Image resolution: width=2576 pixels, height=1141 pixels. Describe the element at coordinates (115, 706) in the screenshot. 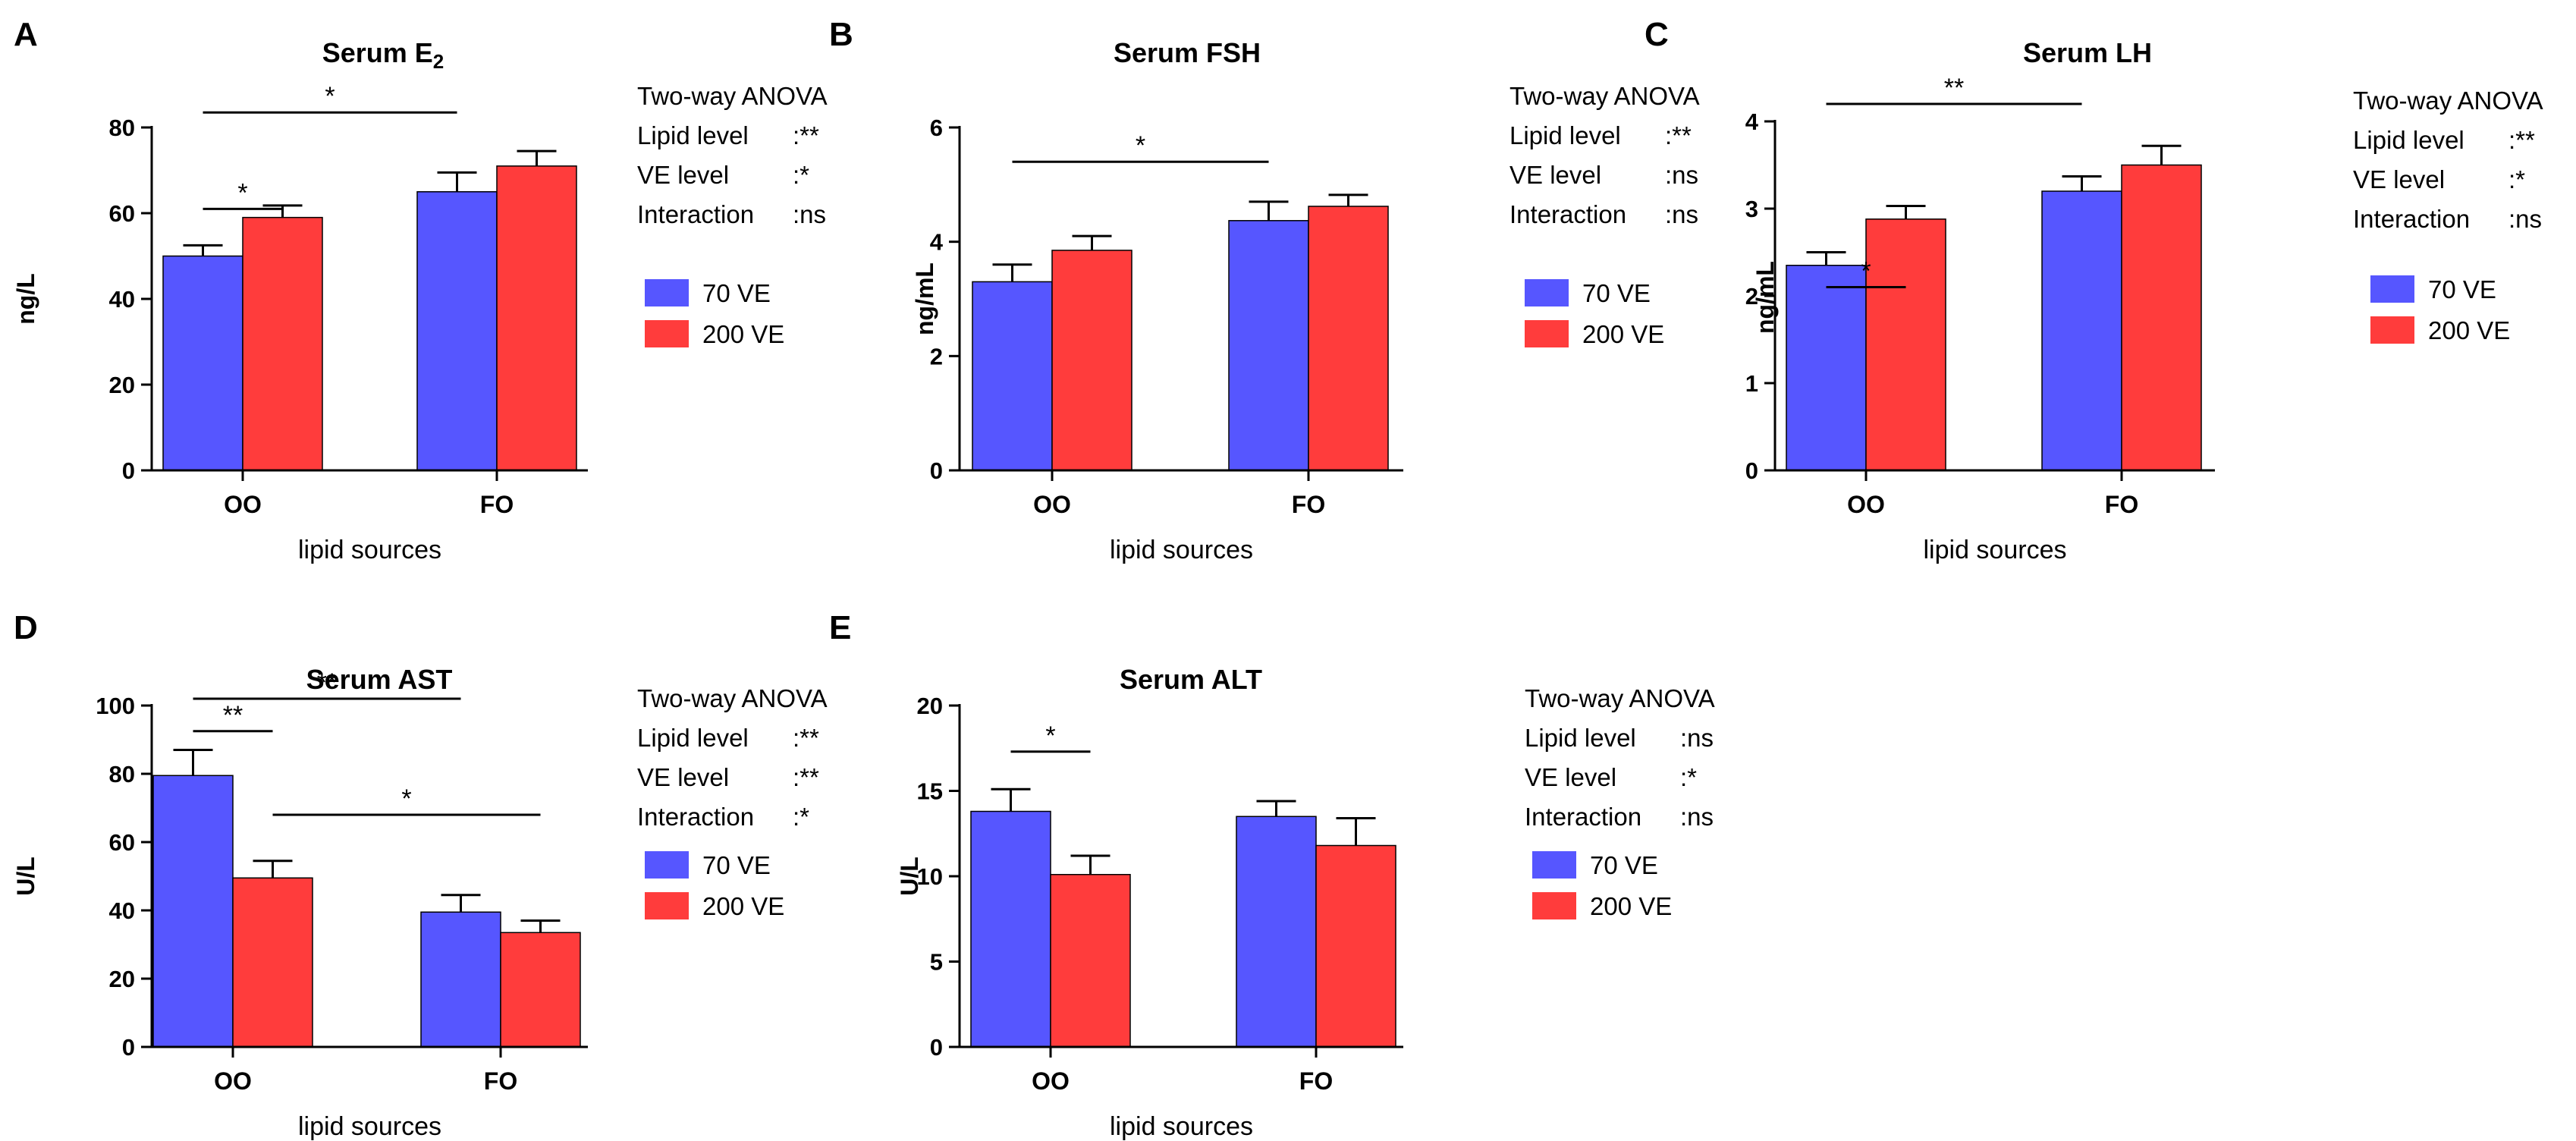

I see `y-tick-label: 100` at that location.